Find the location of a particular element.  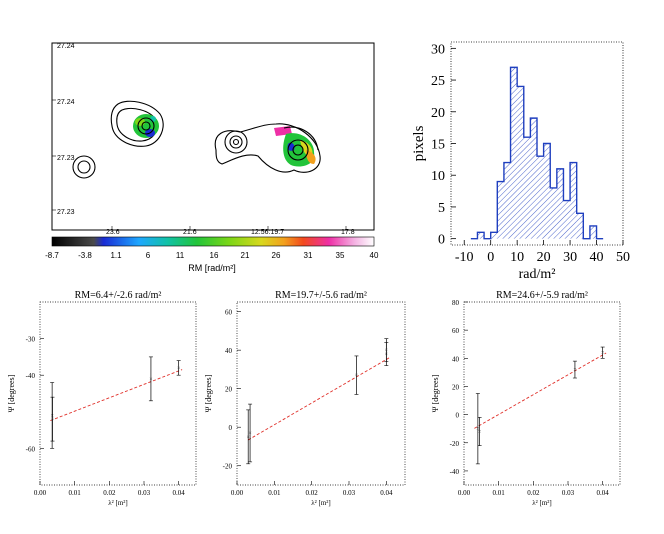

histogram-x-tick-label: -10 is located at coordinates (464, 257).